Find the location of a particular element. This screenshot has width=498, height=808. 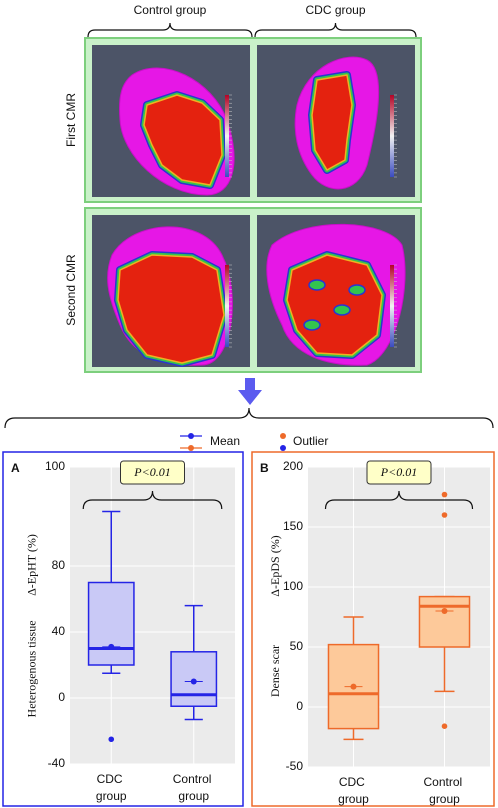

column-header: CDC group is located at coordinates (335, 10).